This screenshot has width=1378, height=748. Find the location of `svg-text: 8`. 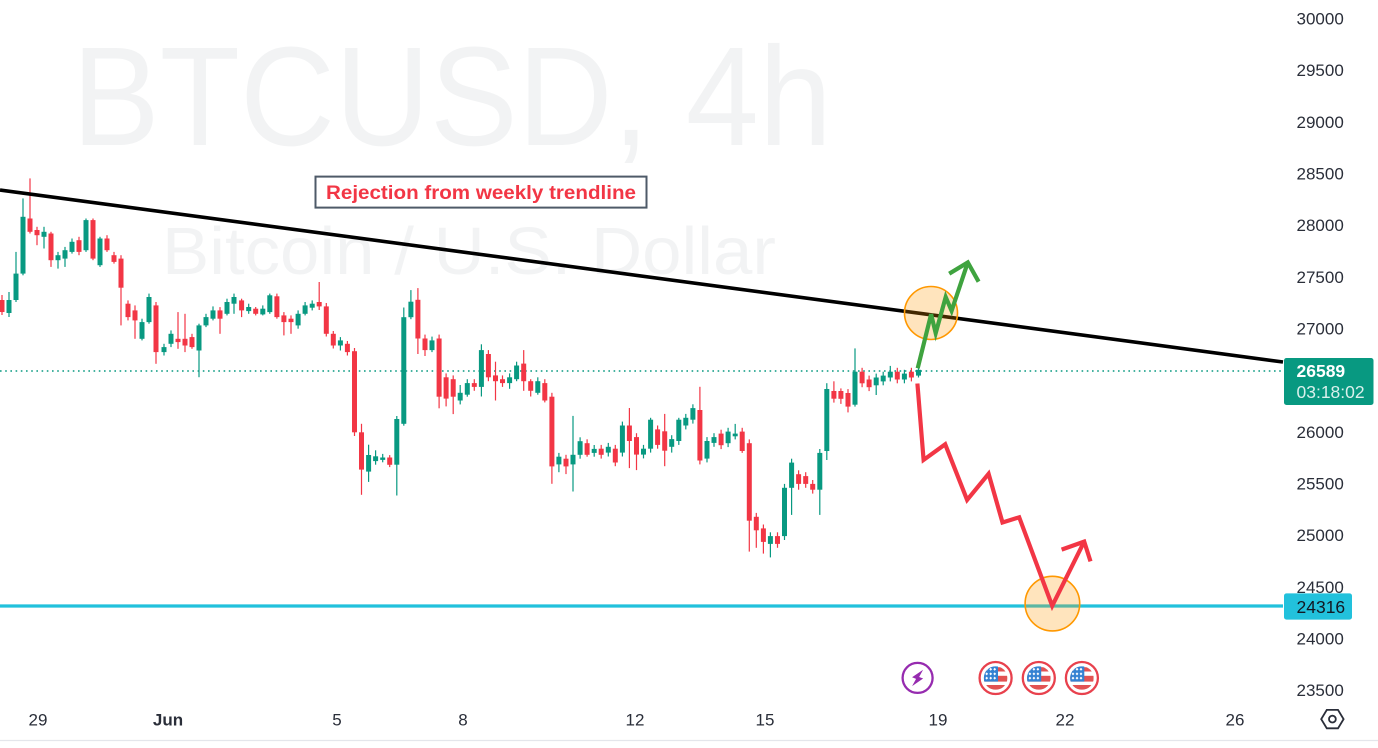

svg-text: 8 is located at coordinates (462, 720).